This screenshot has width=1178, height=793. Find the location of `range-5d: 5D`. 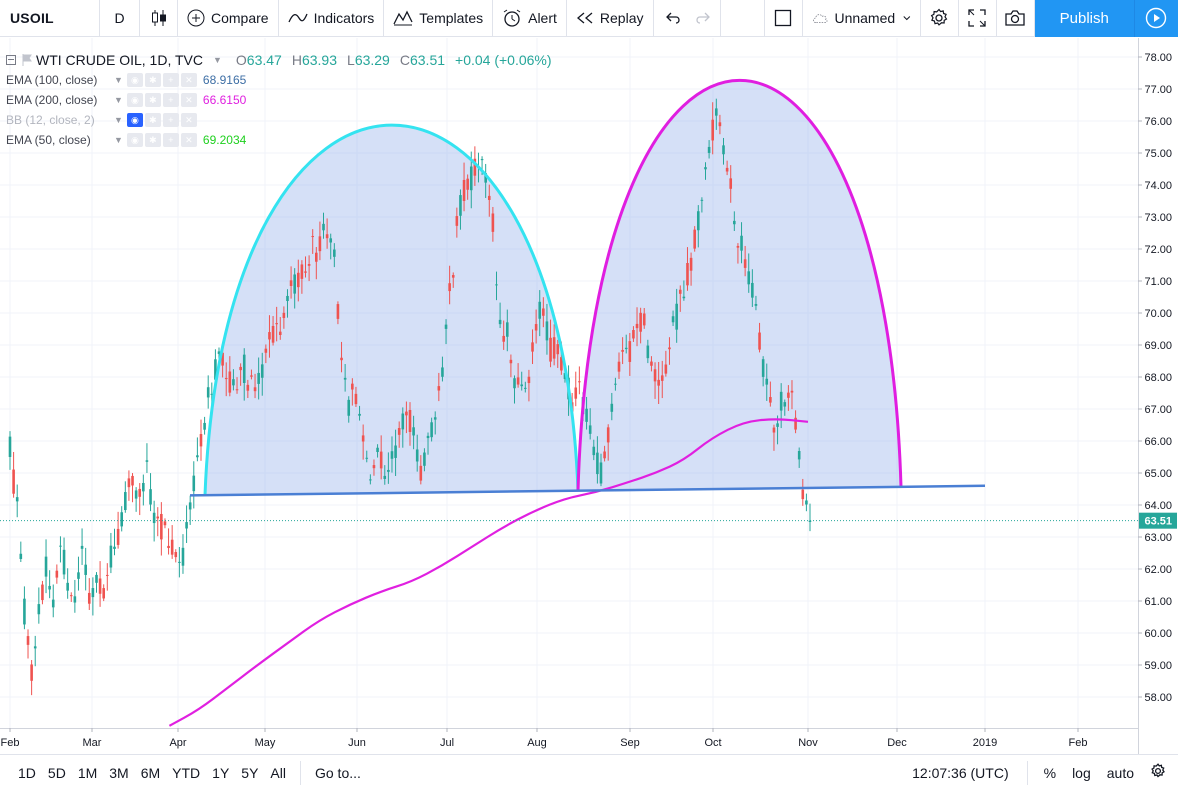

range-5d: 5D is located at coordinates (56, 772).